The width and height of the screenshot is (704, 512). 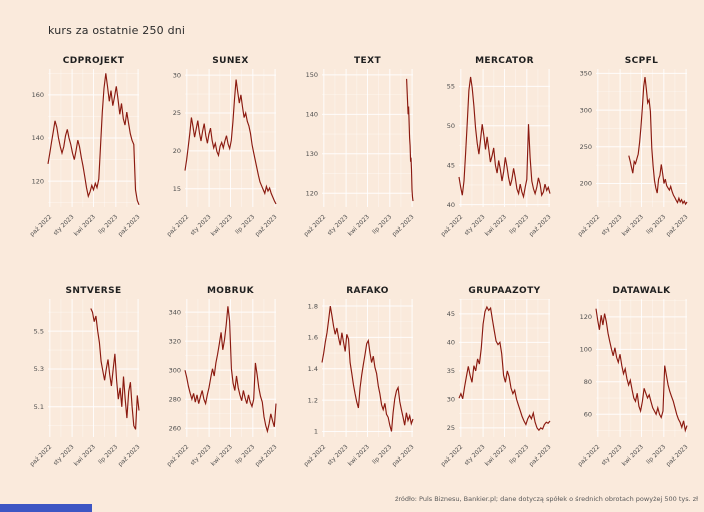 What do you see at coordinates (642, 61) in the screenshot?
I see `chart-title: SCPFL` at bounding box center [642, 61].